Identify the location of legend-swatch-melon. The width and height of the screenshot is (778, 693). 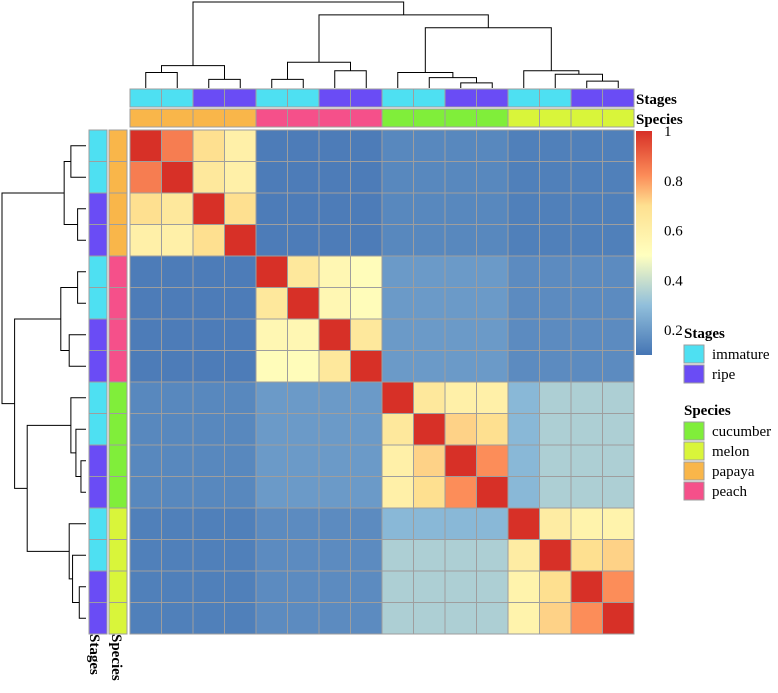
(694, 451).